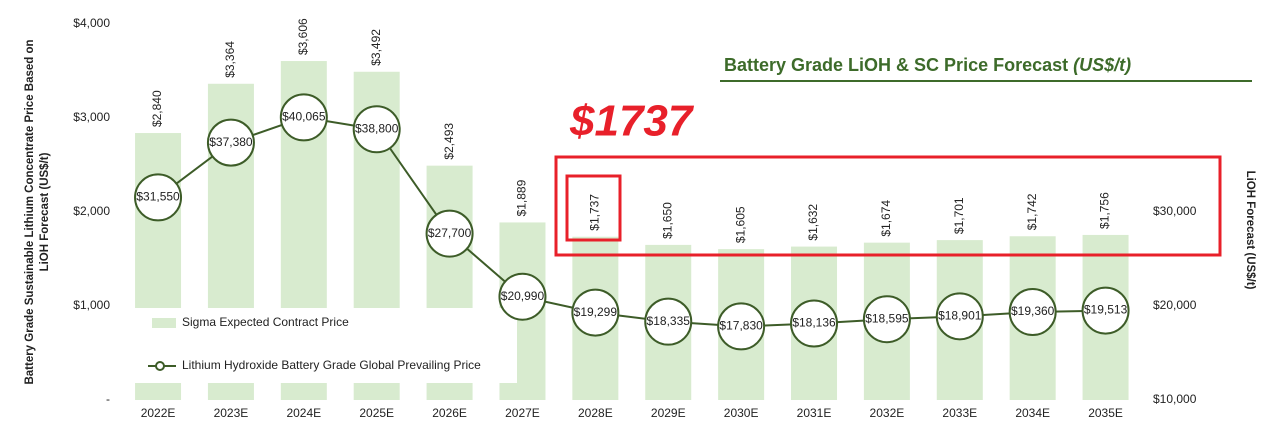  Describe the element at coordinates (595, 212) in the screenshot. I see `bar-value-label: $1,737` at that location.